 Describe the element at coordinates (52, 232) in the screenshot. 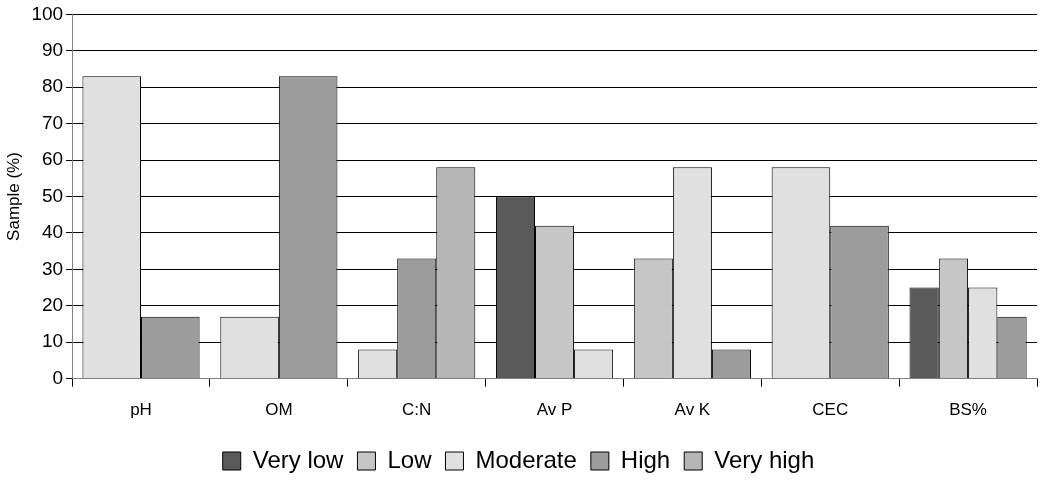

I see `y-tick-label: 40` at that location.